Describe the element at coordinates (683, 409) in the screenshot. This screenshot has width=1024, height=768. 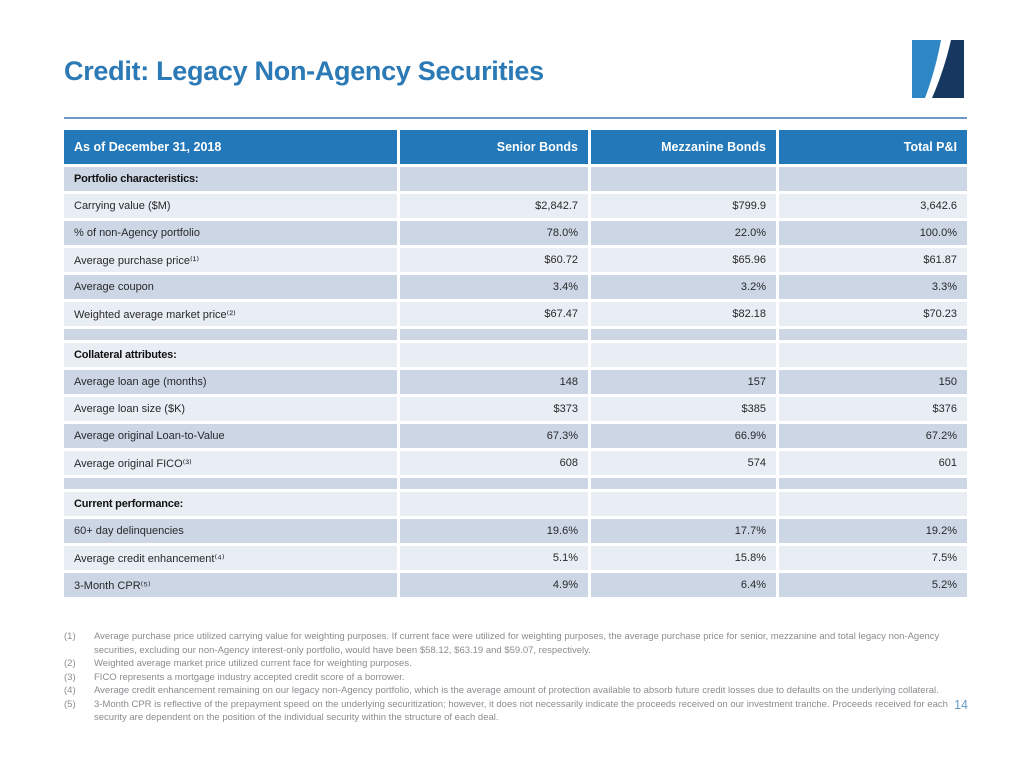
I see `cell-mezzanine: $385` at that location.